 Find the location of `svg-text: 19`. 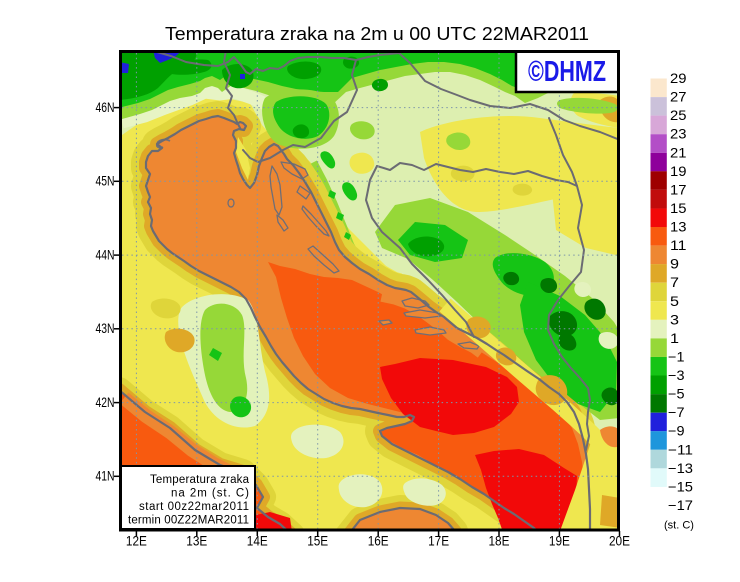

svg-text: 19 is located at coordinates (678, 171).